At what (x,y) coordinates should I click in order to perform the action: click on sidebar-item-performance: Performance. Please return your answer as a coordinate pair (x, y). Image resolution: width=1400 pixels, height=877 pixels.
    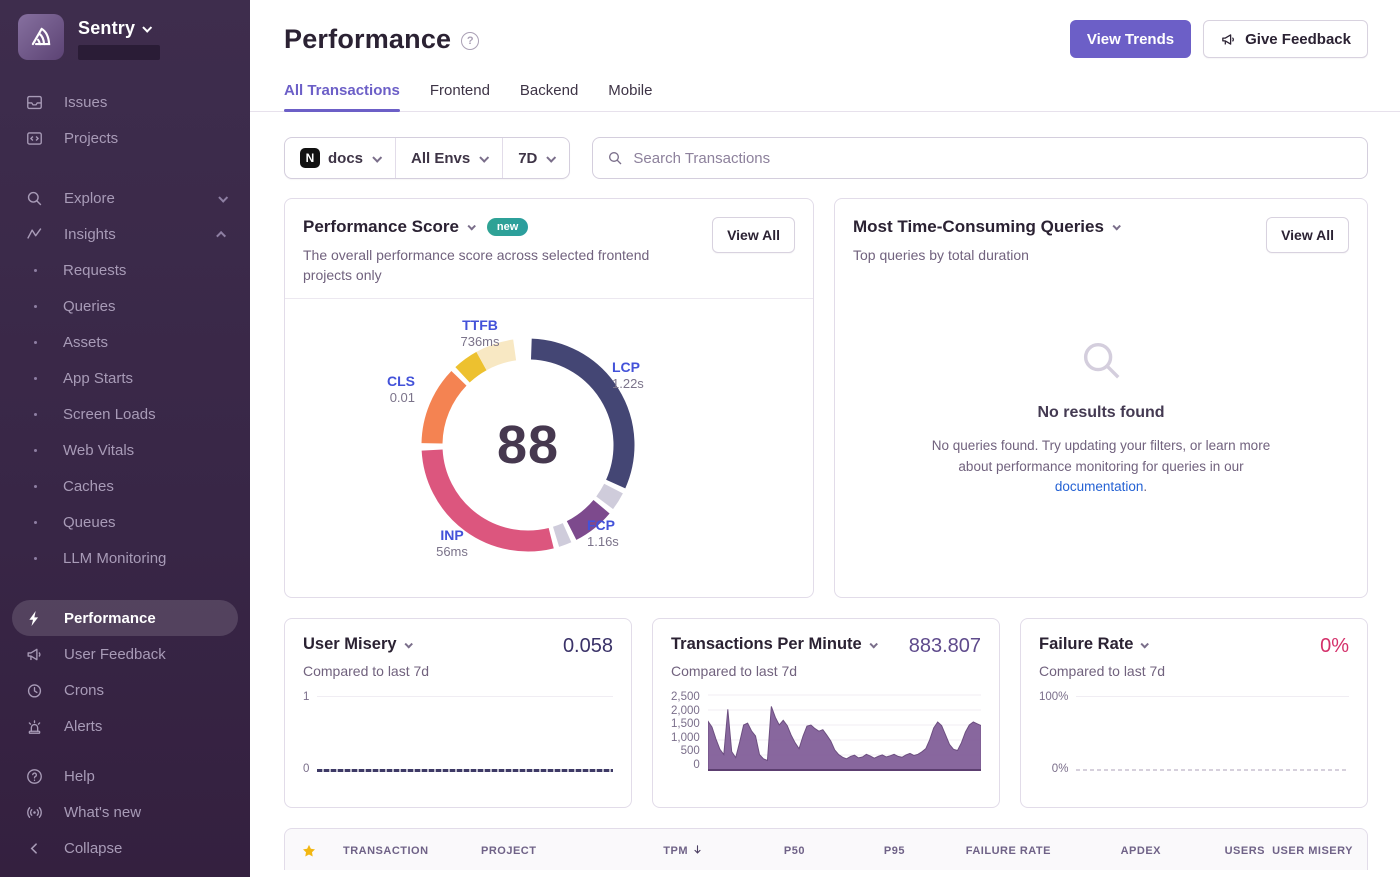
    Looking at the image, I should click on (125, 618).